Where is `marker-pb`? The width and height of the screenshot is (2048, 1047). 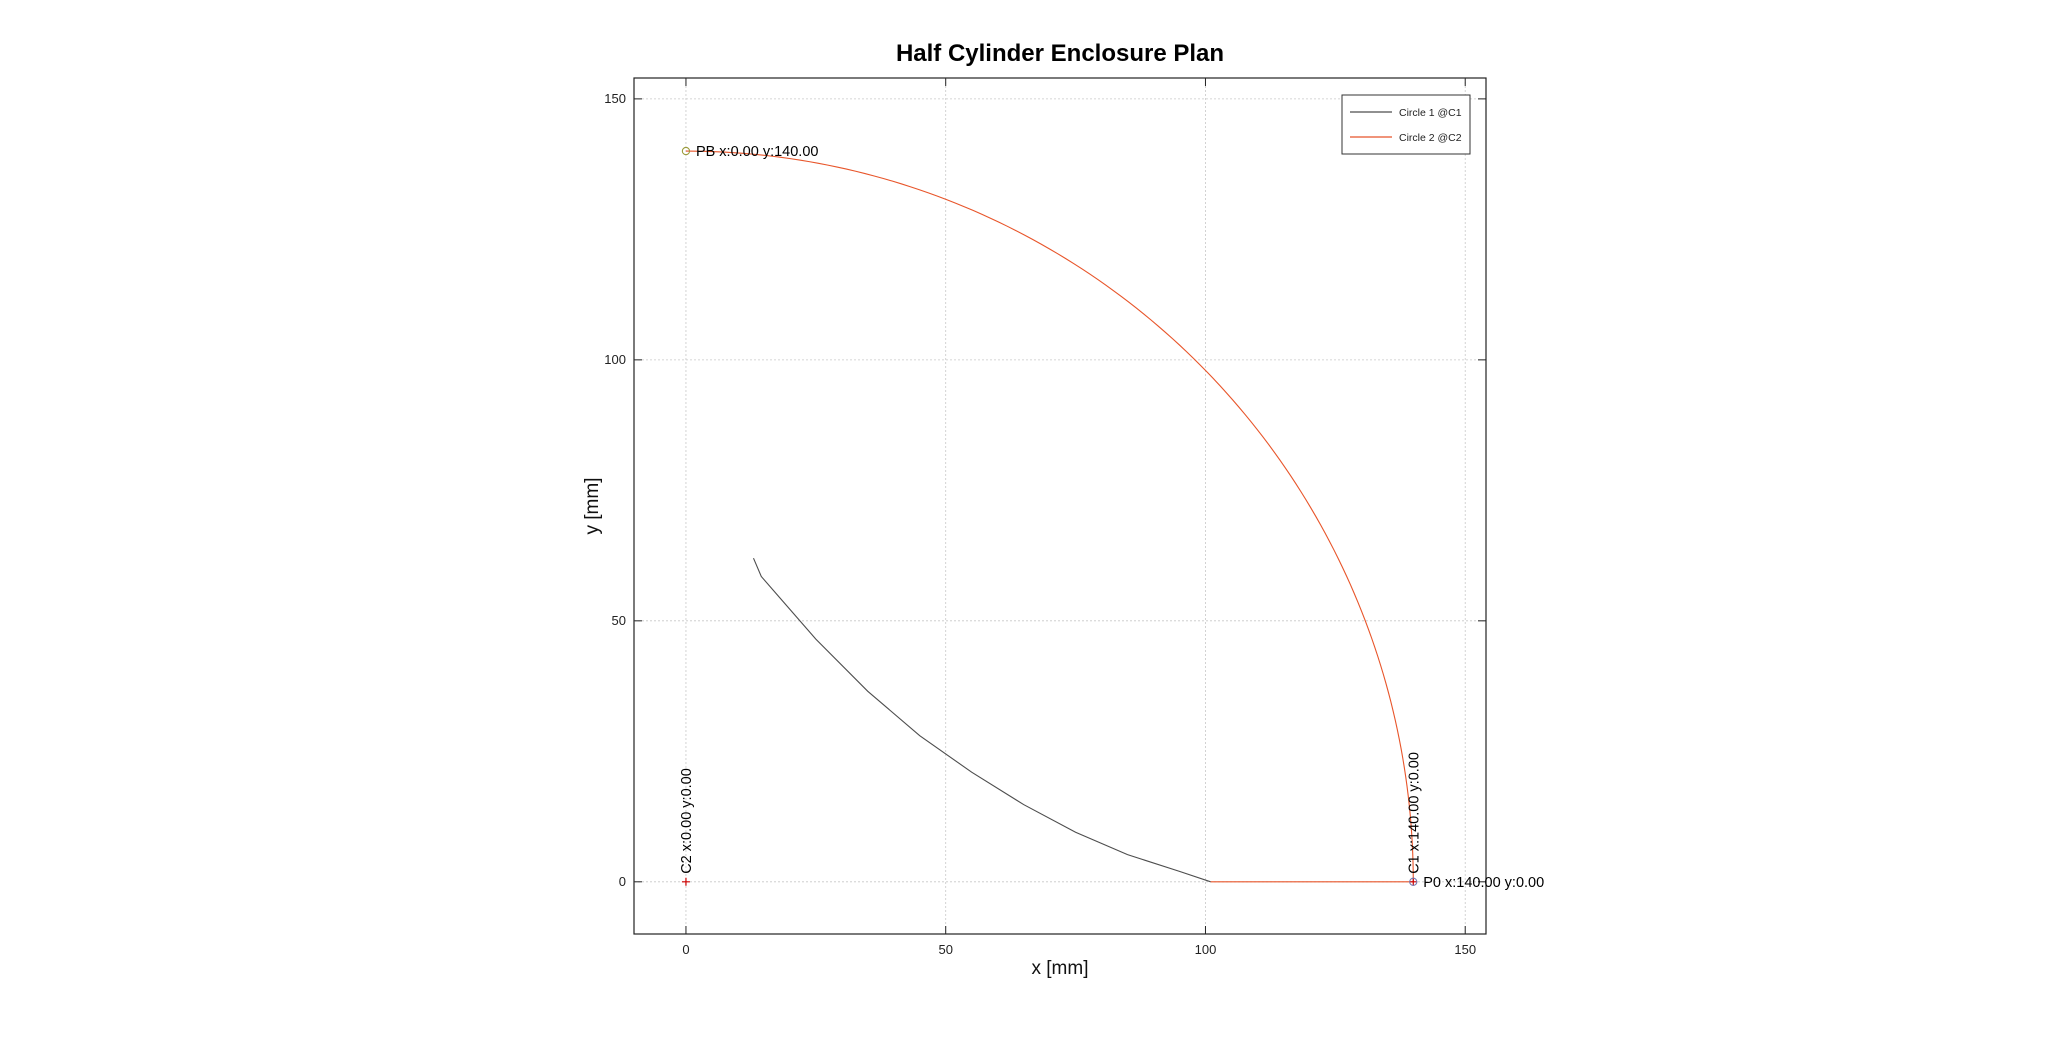 marker-pb is located at coordinates (686, 151).